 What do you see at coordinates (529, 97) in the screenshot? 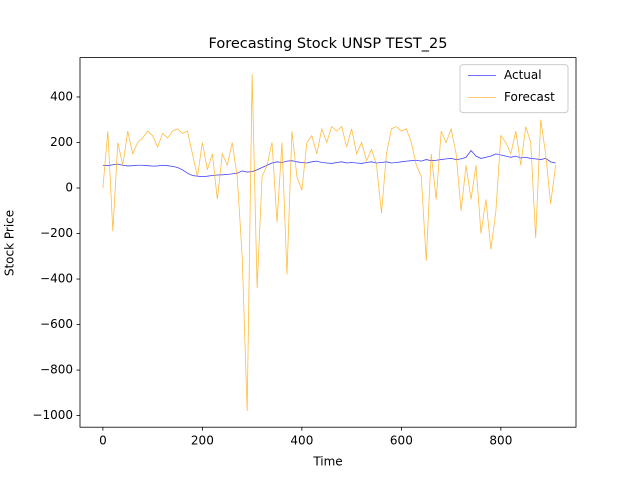
I see `legend-label: Forecast` at bounding box center [529, 97].